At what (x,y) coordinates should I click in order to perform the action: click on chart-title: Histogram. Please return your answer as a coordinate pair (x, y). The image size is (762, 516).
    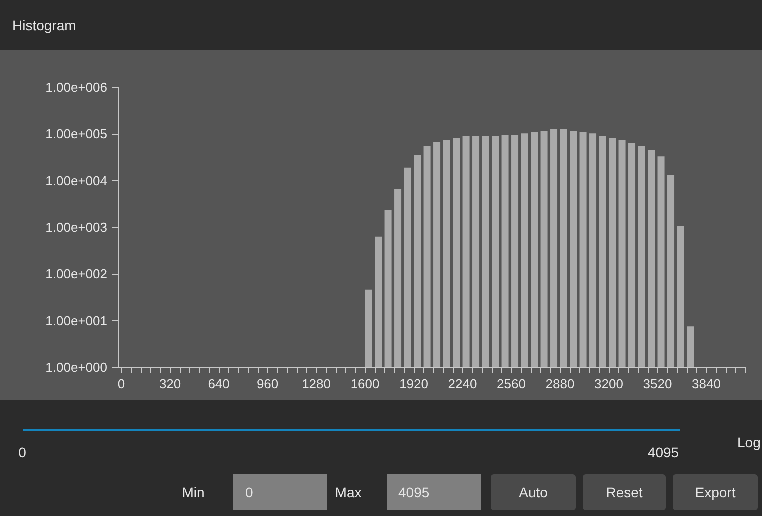
    Looking at the image, I should click on (44, 26).